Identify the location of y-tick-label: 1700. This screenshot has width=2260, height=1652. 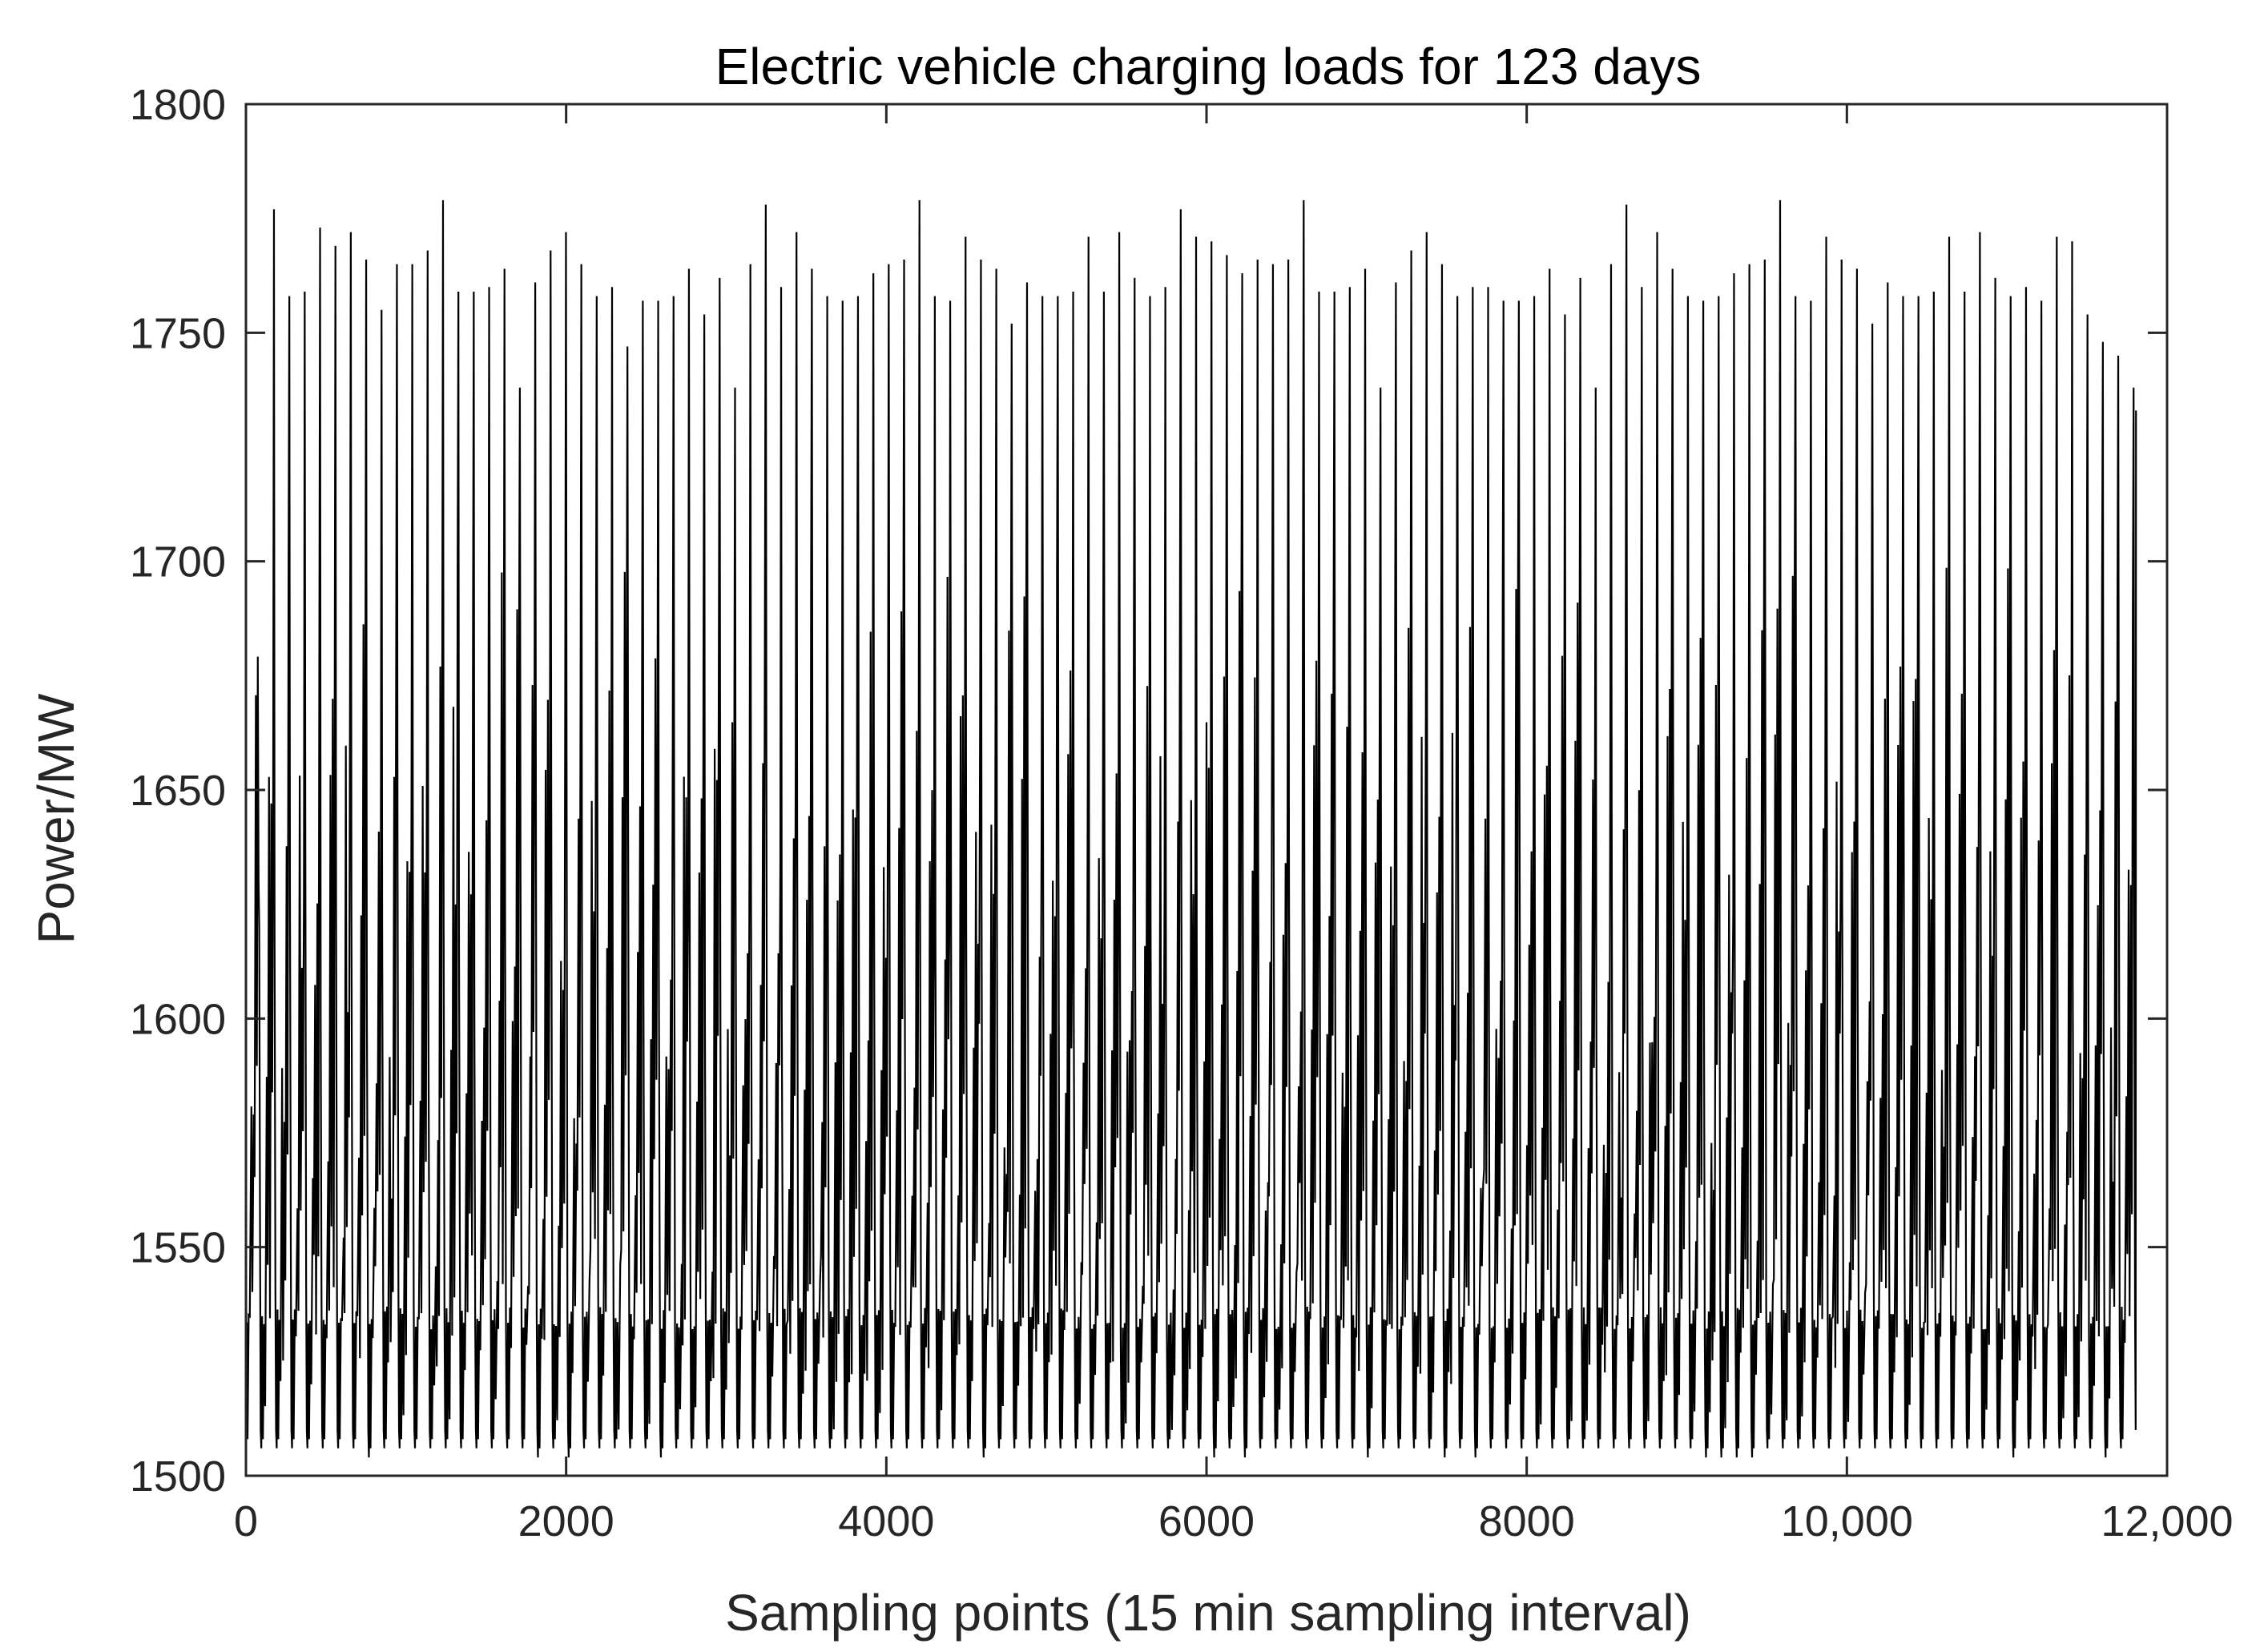
(178, 562).